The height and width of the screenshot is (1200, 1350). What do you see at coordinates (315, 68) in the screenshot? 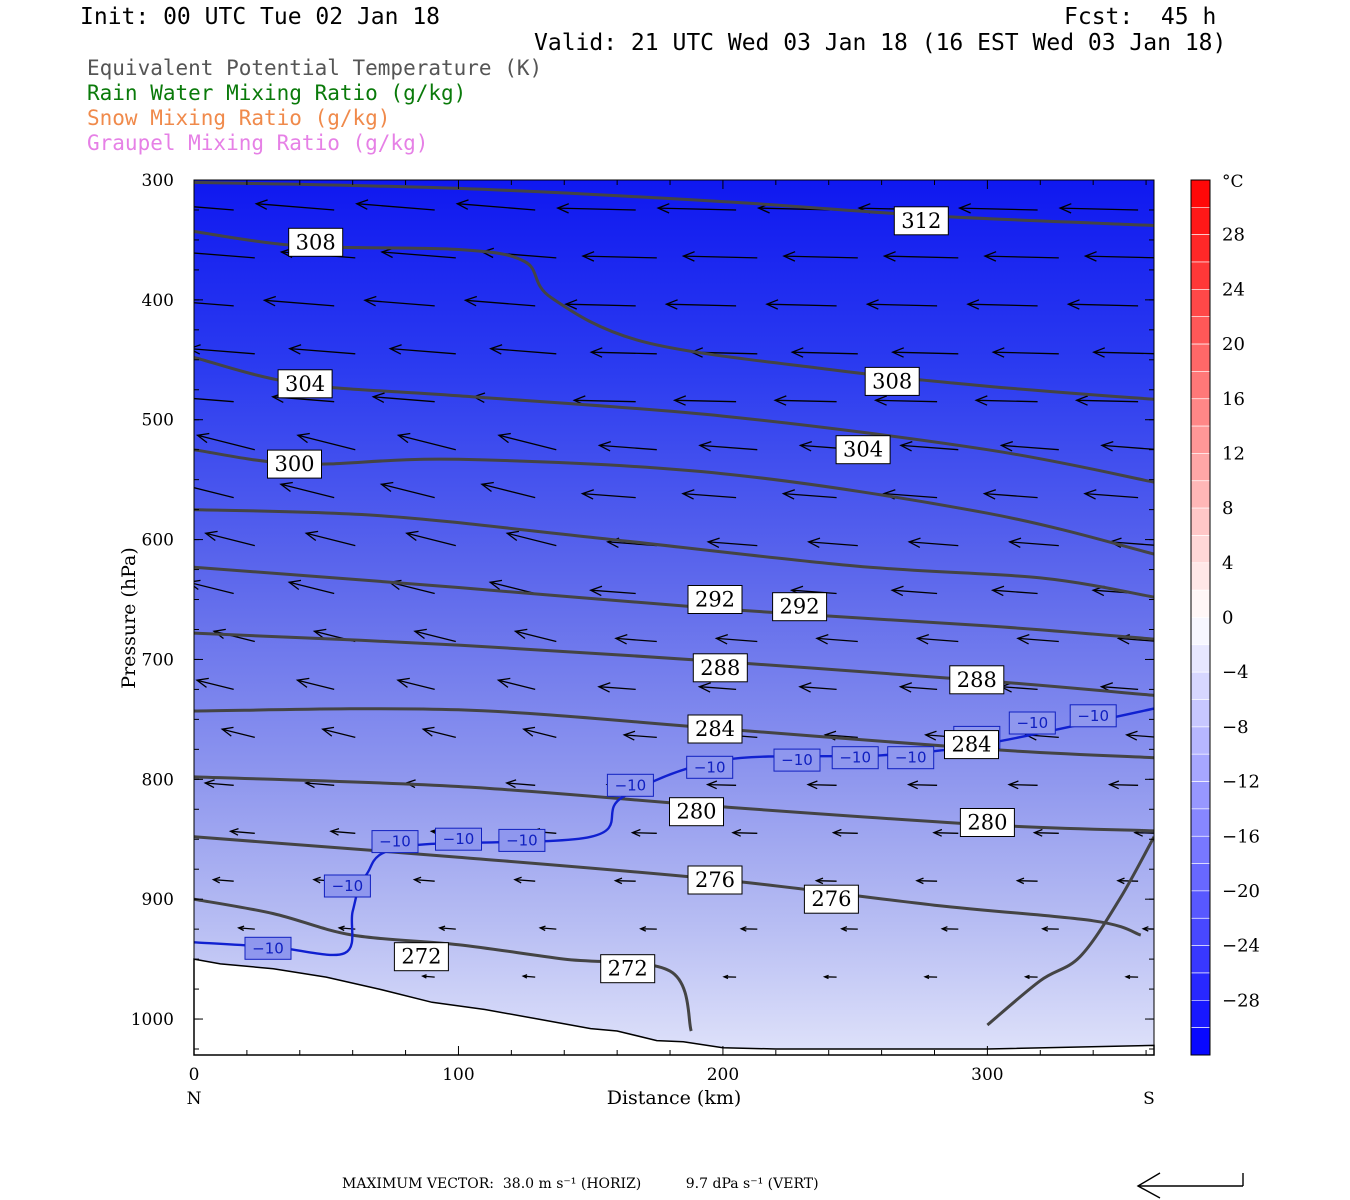
I see `legend-item-theta-e: Equivalent Potential Temperature (K)` at bounding box center [315, 68].